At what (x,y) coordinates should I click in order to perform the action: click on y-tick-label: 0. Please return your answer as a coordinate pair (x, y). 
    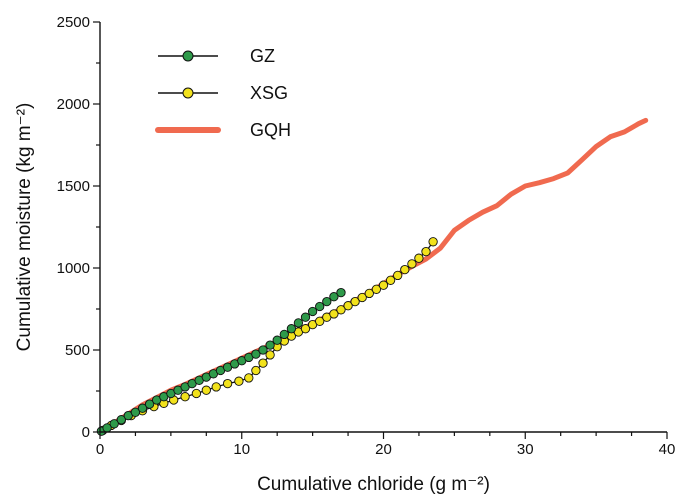
    Looking at the image, I should click on (86, 432).